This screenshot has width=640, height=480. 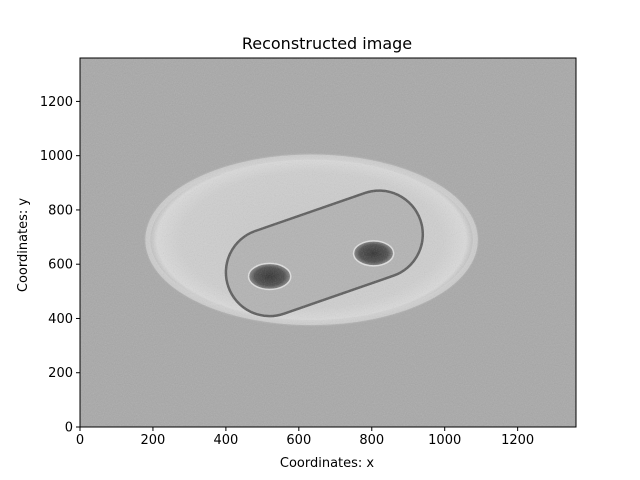 What do you see at coordinates (327, 463) in the screenshot?
I see `x-axis-label: Coordinates: x` at bounding box center [327, 463].